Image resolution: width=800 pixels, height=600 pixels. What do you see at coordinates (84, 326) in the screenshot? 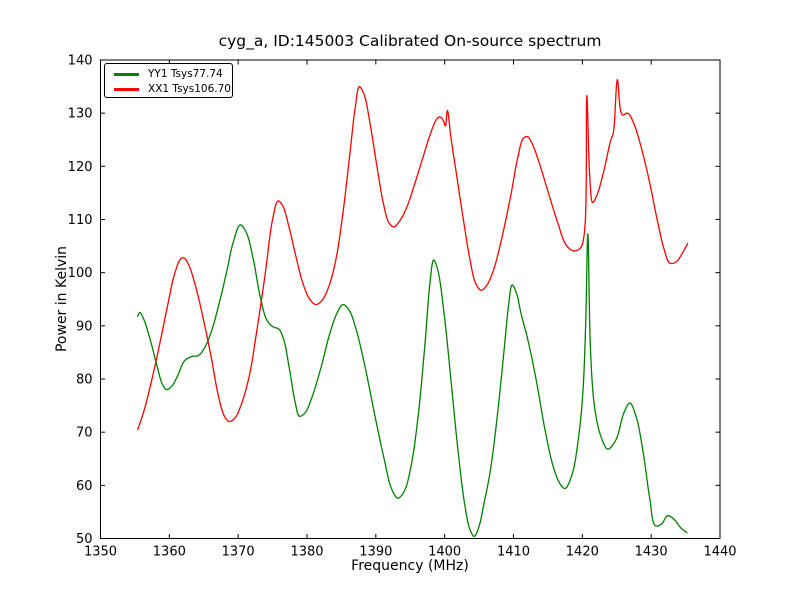
I see `y-tick-label: 90` at bounding box center [84, 326].